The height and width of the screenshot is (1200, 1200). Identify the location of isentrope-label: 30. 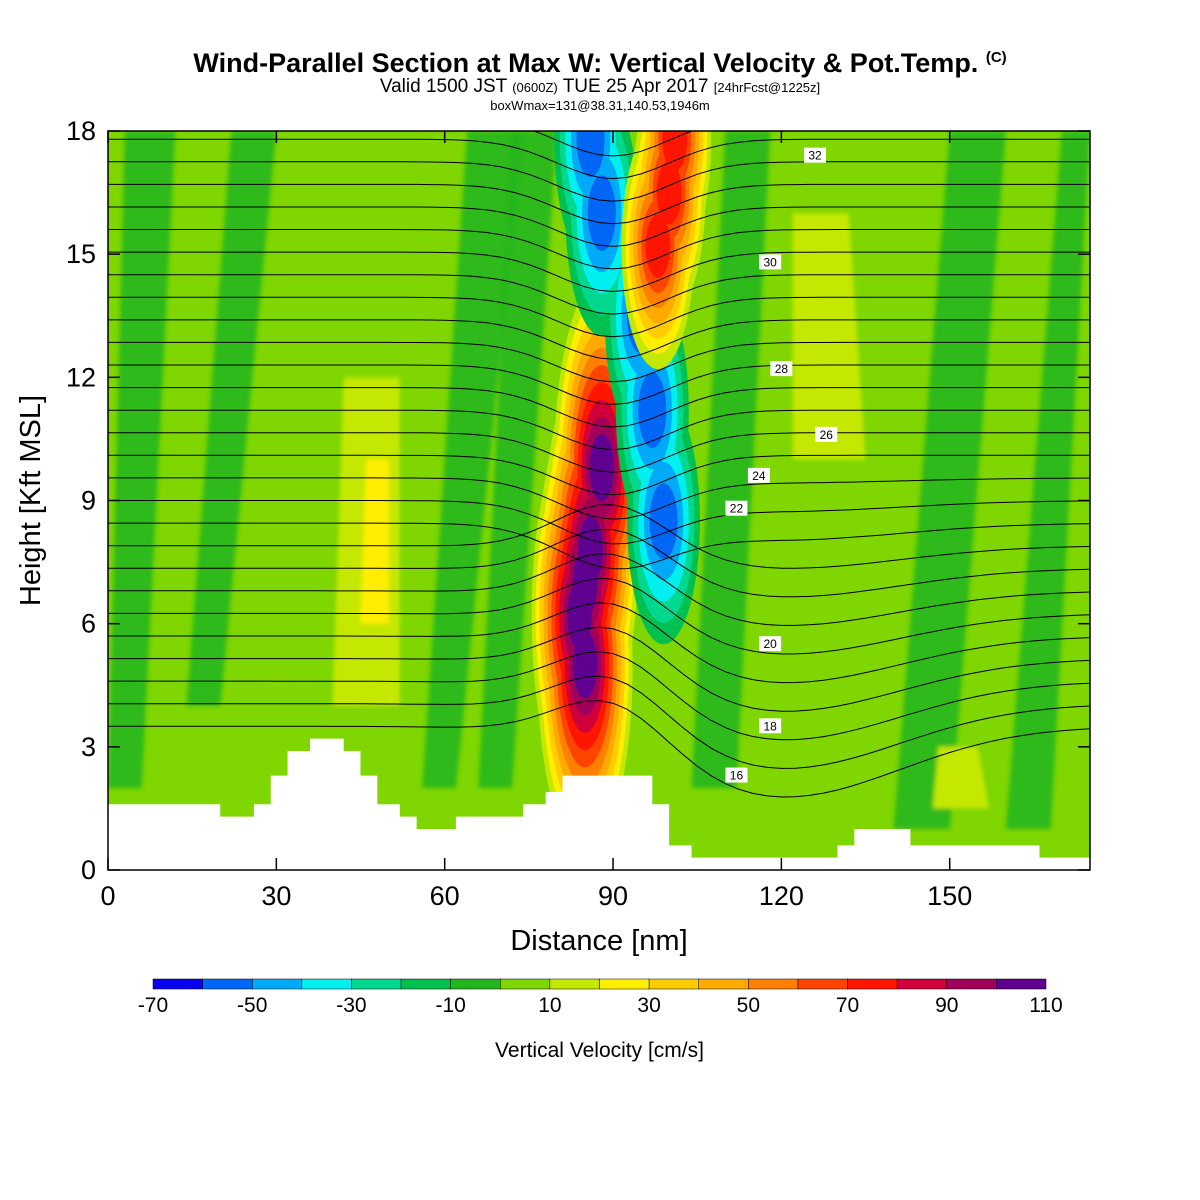
(770, 262).